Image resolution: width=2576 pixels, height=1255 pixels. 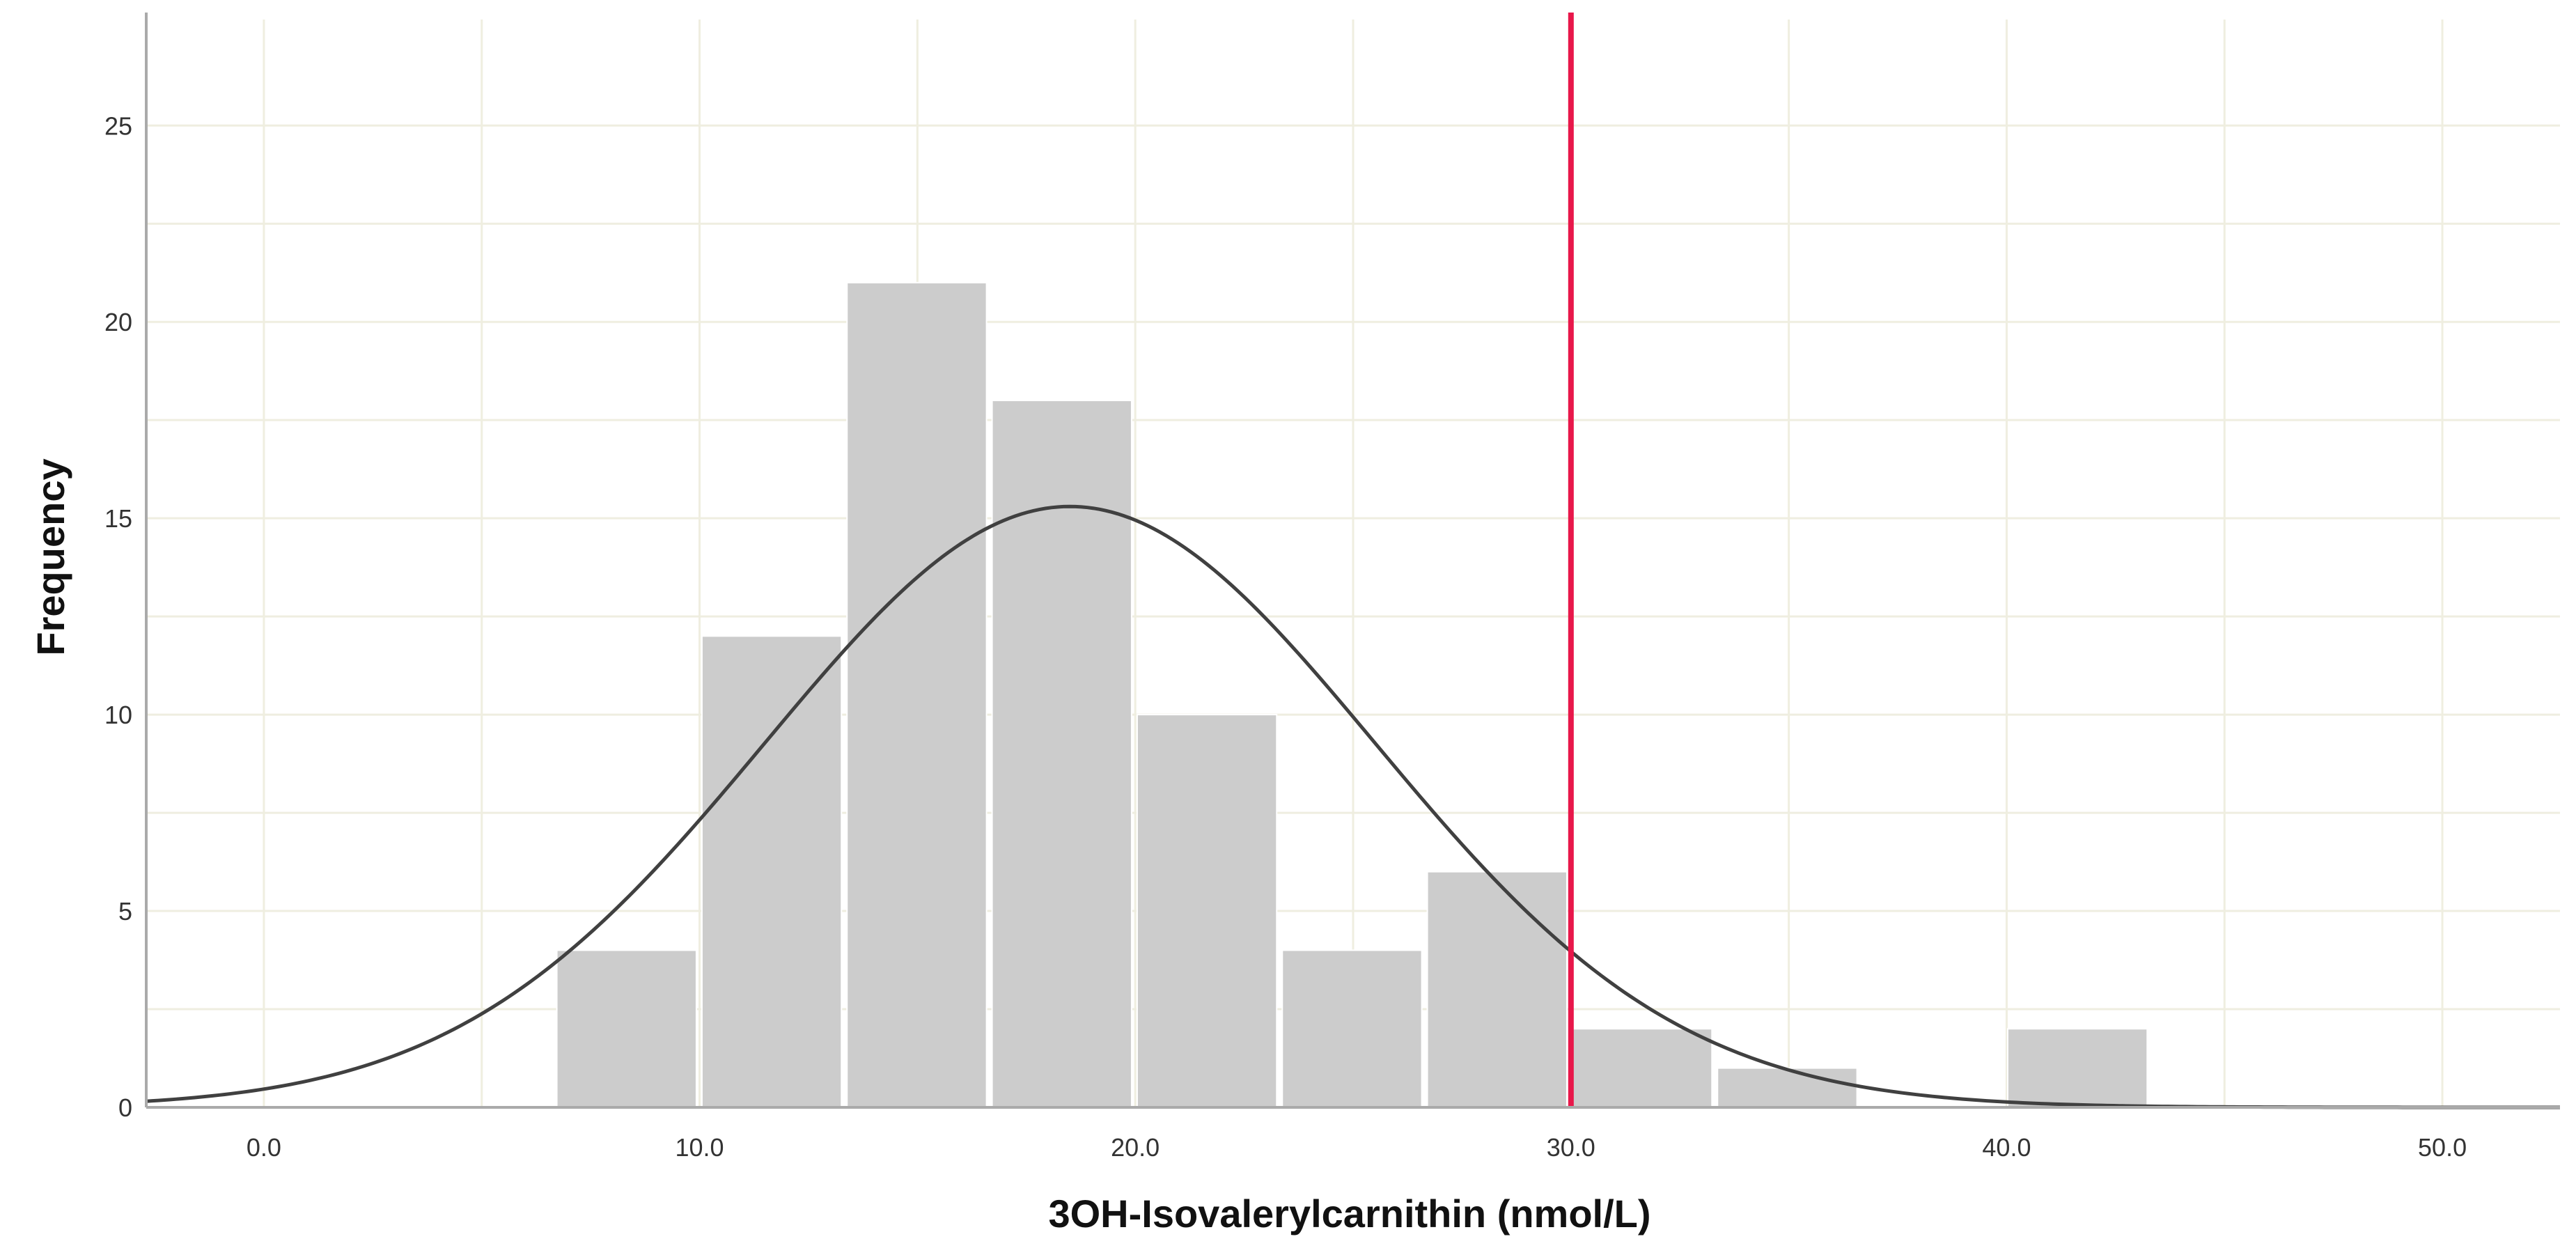 I want to click on x-tick-label: 20.0, so click(x=1135, y=1148).